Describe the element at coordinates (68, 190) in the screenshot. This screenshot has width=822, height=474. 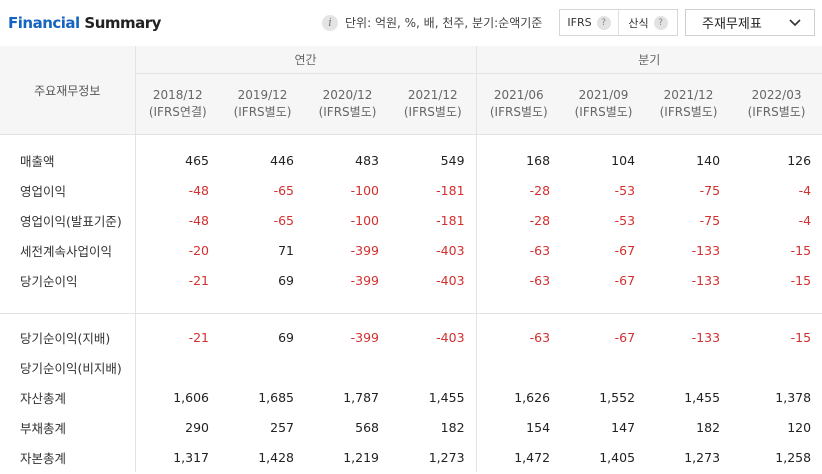
I see `row-label: 영업이익` at that location.